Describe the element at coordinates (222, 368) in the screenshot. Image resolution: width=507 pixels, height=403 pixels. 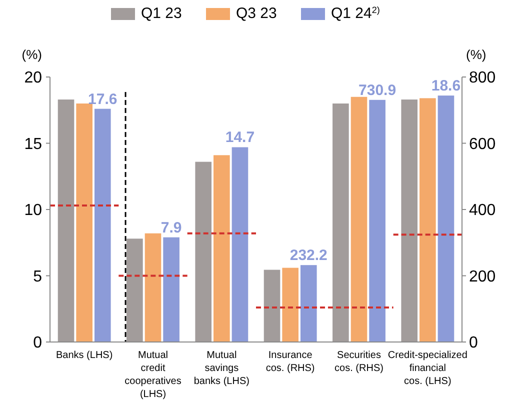
I see `x-tick-label: Mutual savings banks (LHS)` at that location.